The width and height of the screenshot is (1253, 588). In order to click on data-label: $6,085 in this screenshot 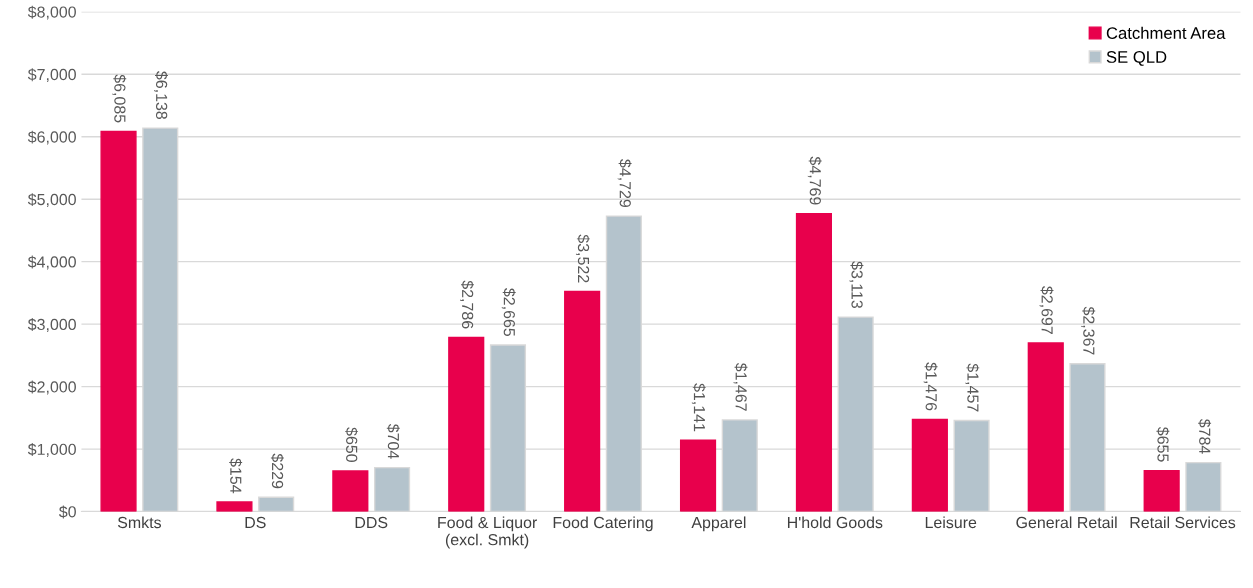, I will do `click(119, 98)`.